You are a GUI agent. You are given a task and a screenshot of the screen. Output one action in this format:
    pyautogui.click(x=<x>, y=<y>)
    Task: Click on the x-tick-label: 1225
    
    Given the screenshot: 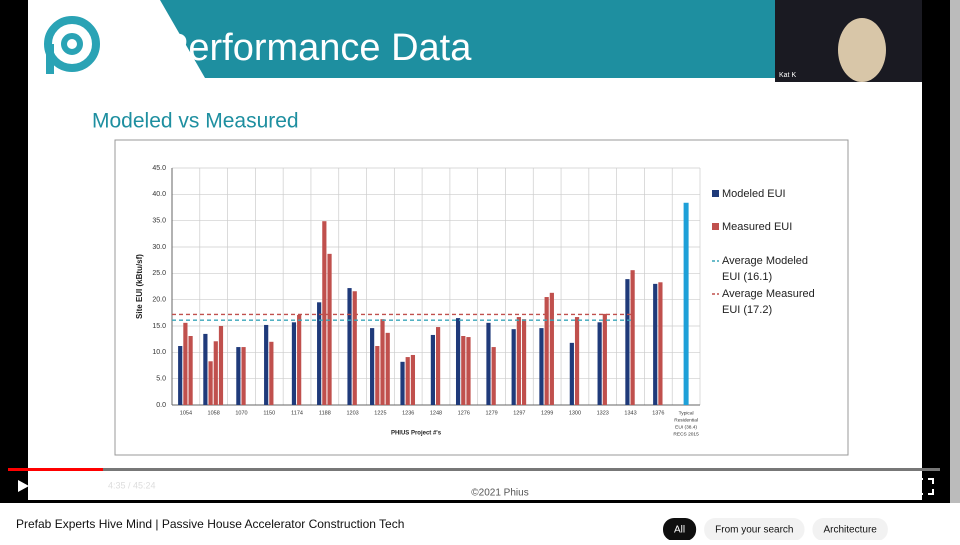 What is the action you would take?
    pyautogui.click(x=380, y=413)
    